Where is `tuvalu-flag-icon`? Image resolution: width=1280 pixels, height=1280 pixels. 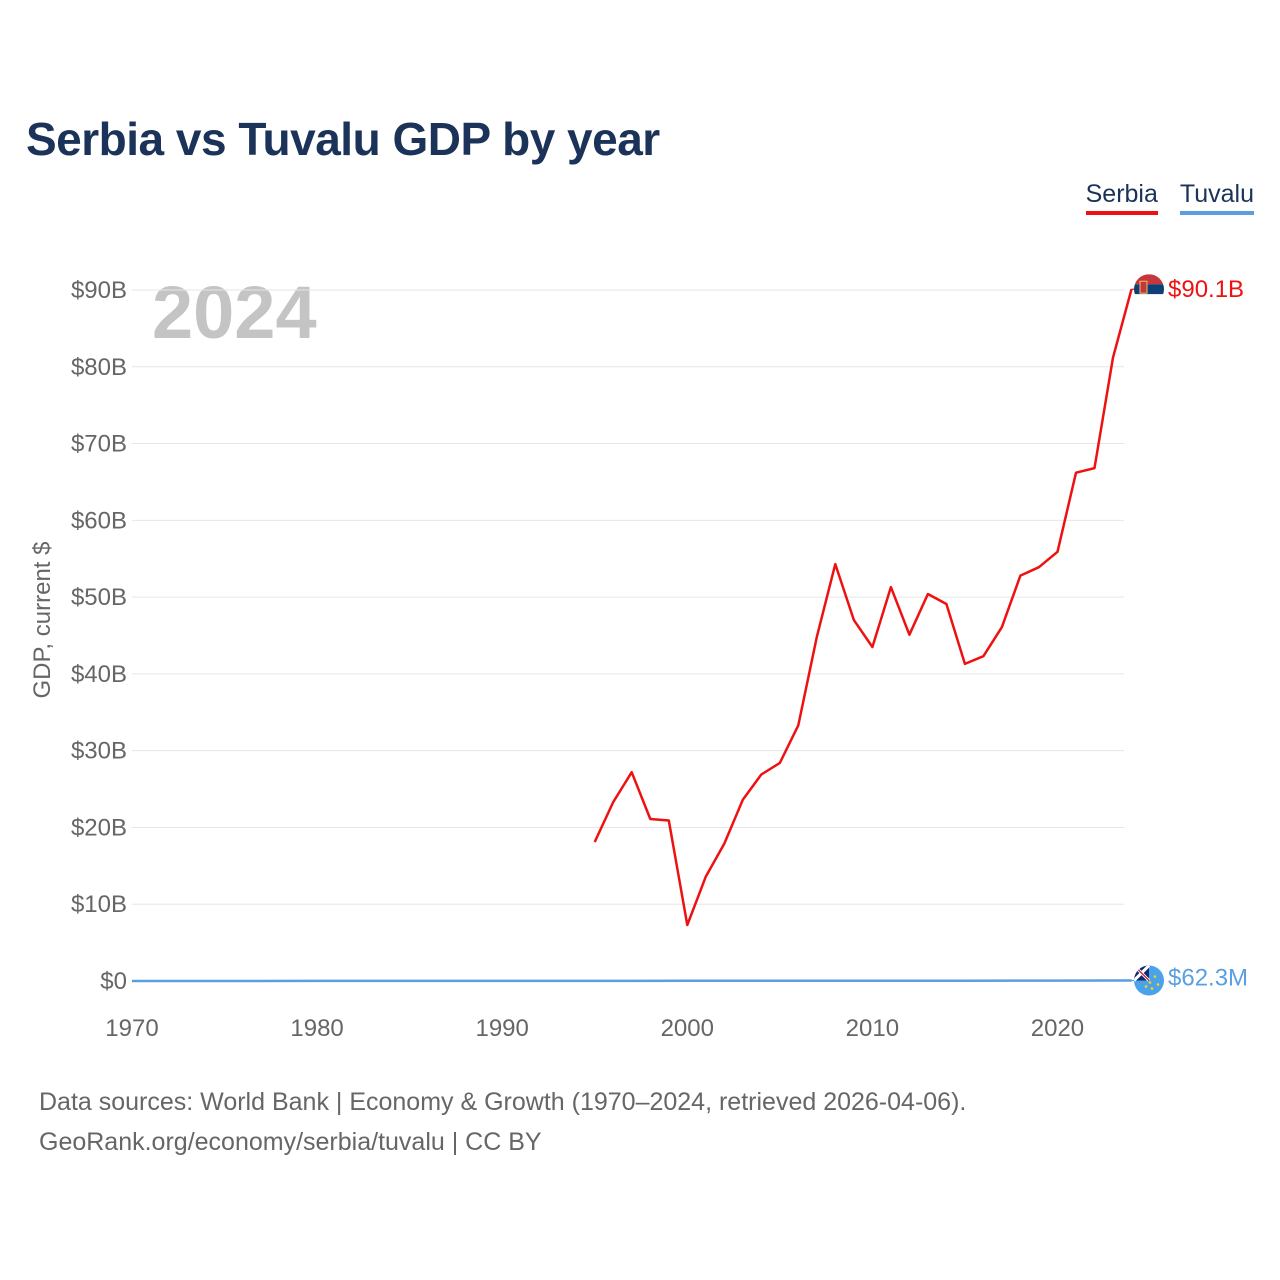
tuvalu-flag-icon is located at coordinates (1149, 980).